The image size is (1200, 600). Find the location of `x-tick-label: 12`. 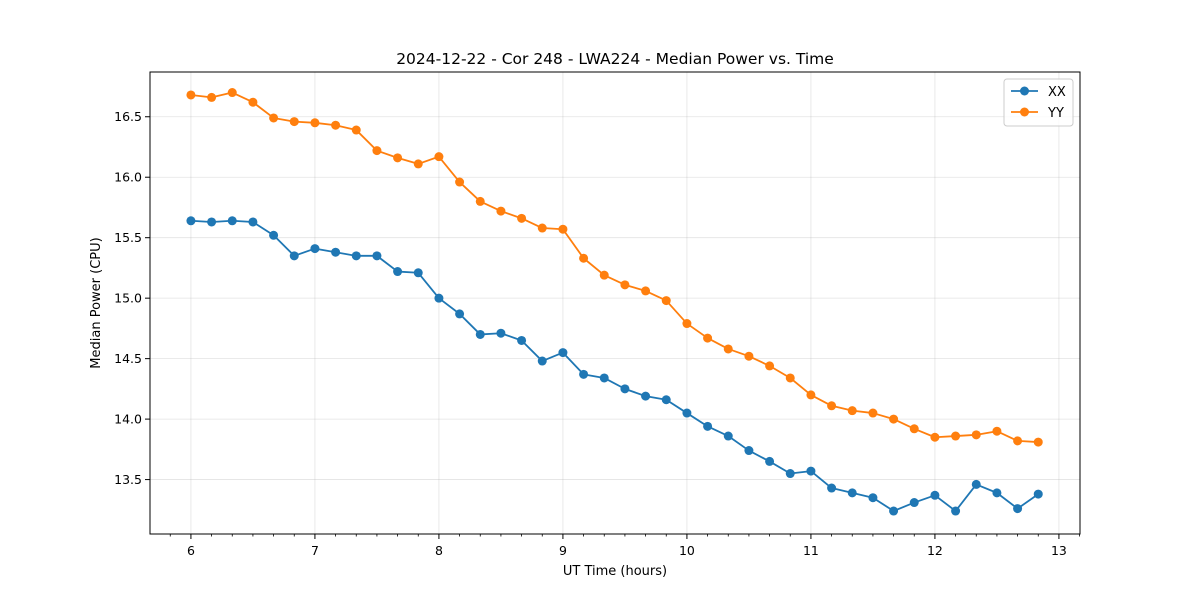

x-tick-label: 12 is located at coordinates (935, 550).